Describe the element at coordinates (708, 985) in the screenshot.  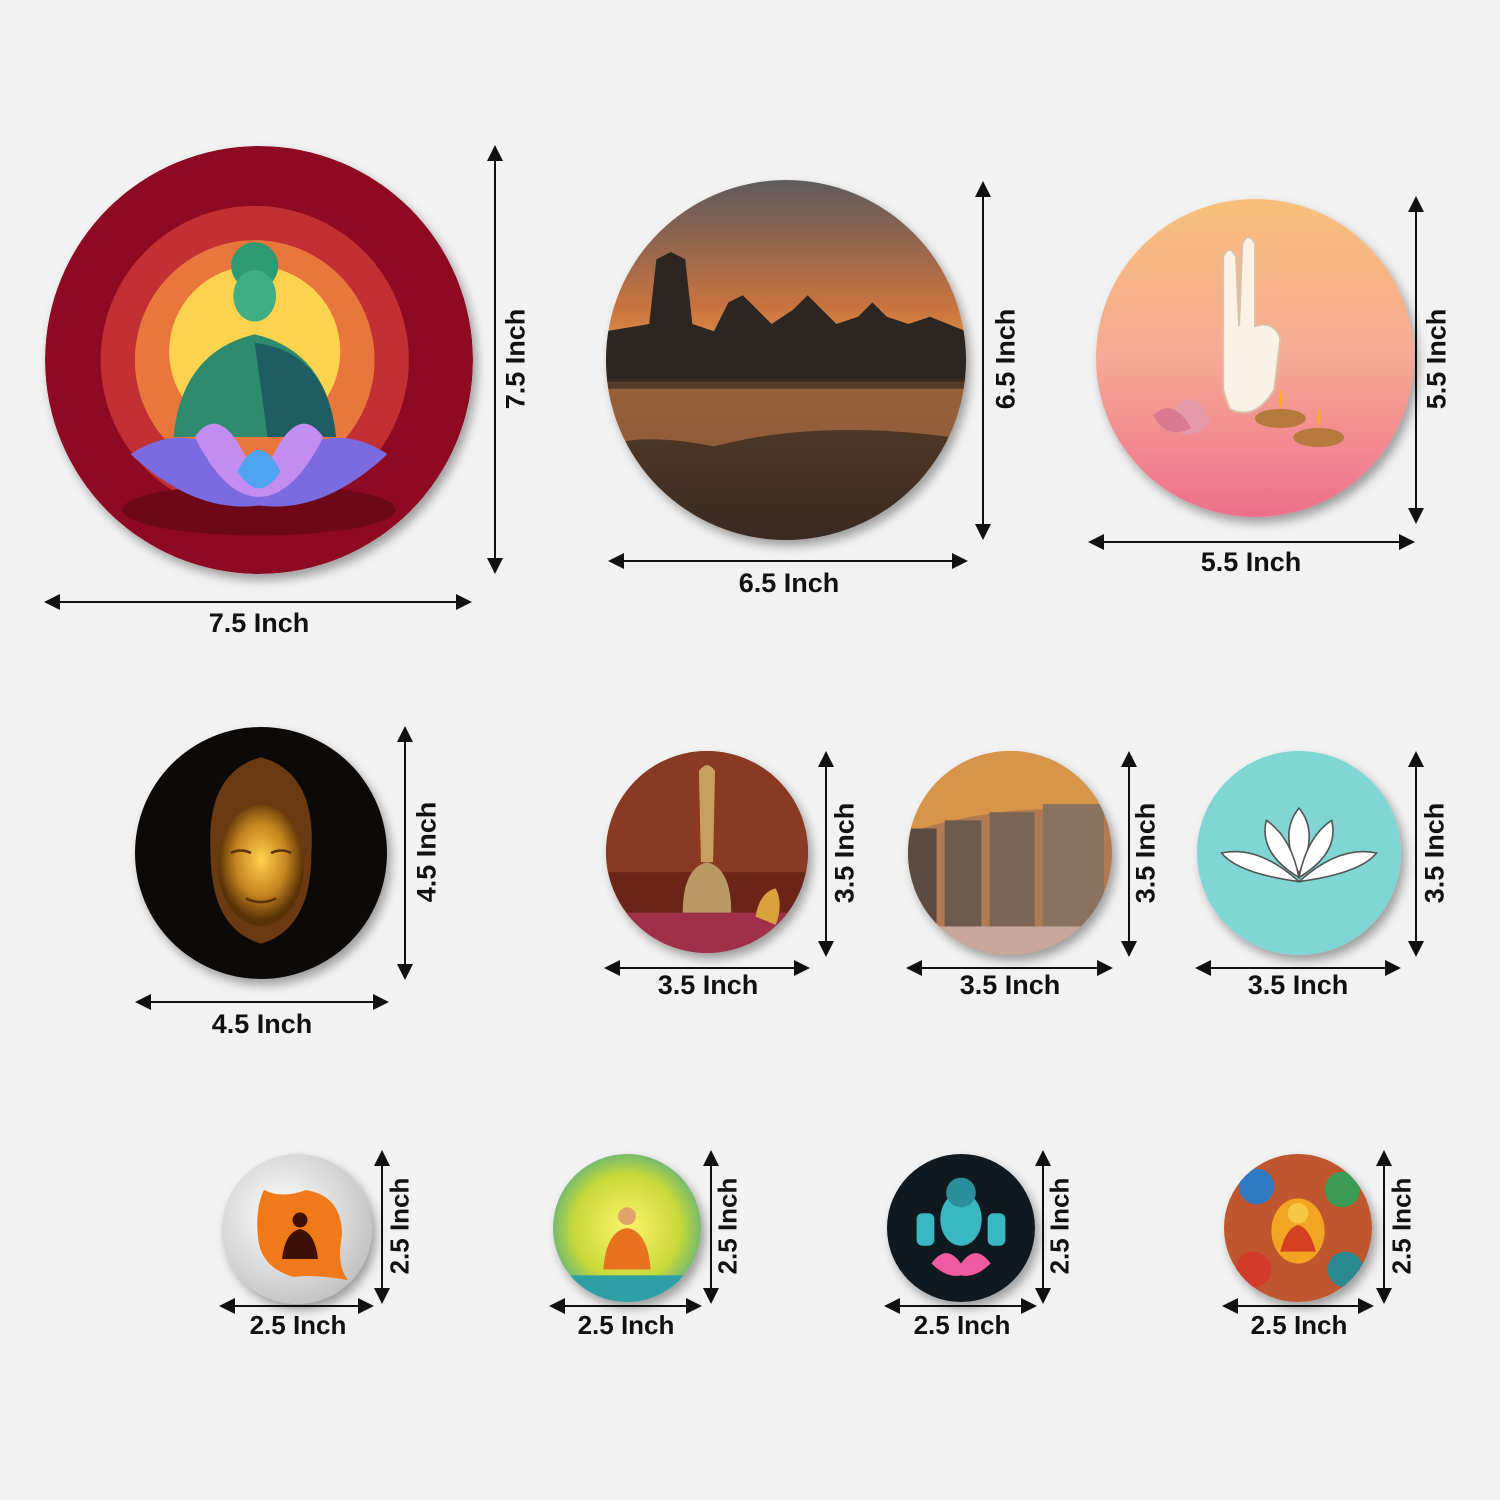
I see `width-label-plate-5: 3.5 Inch` at that location.